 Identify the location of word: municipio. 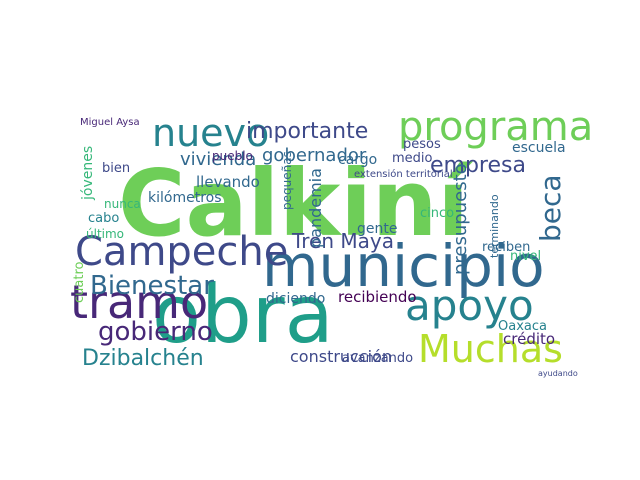
(403, 266).